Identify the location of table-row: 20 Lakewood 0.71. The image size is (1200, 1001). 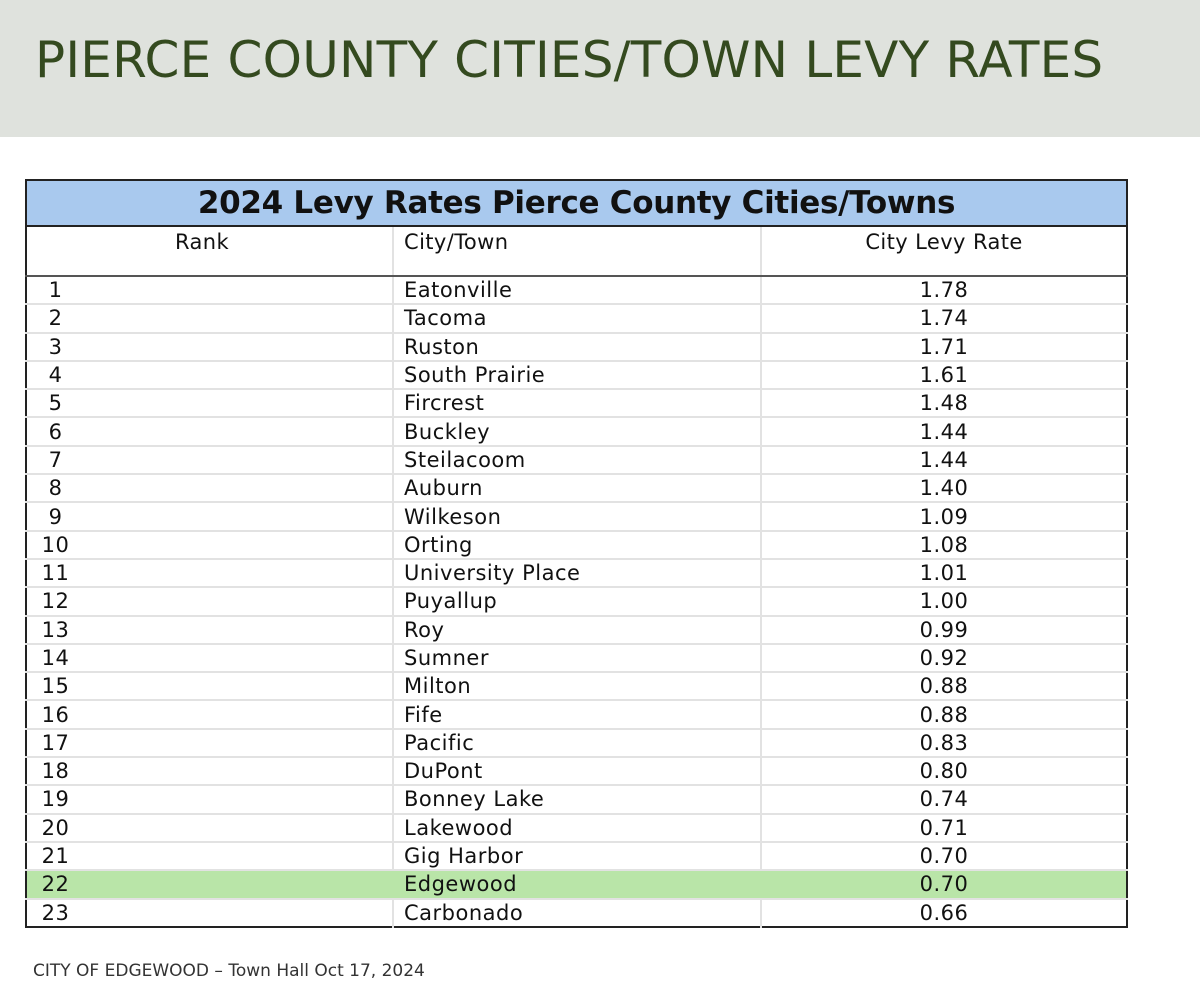
(577, 828).